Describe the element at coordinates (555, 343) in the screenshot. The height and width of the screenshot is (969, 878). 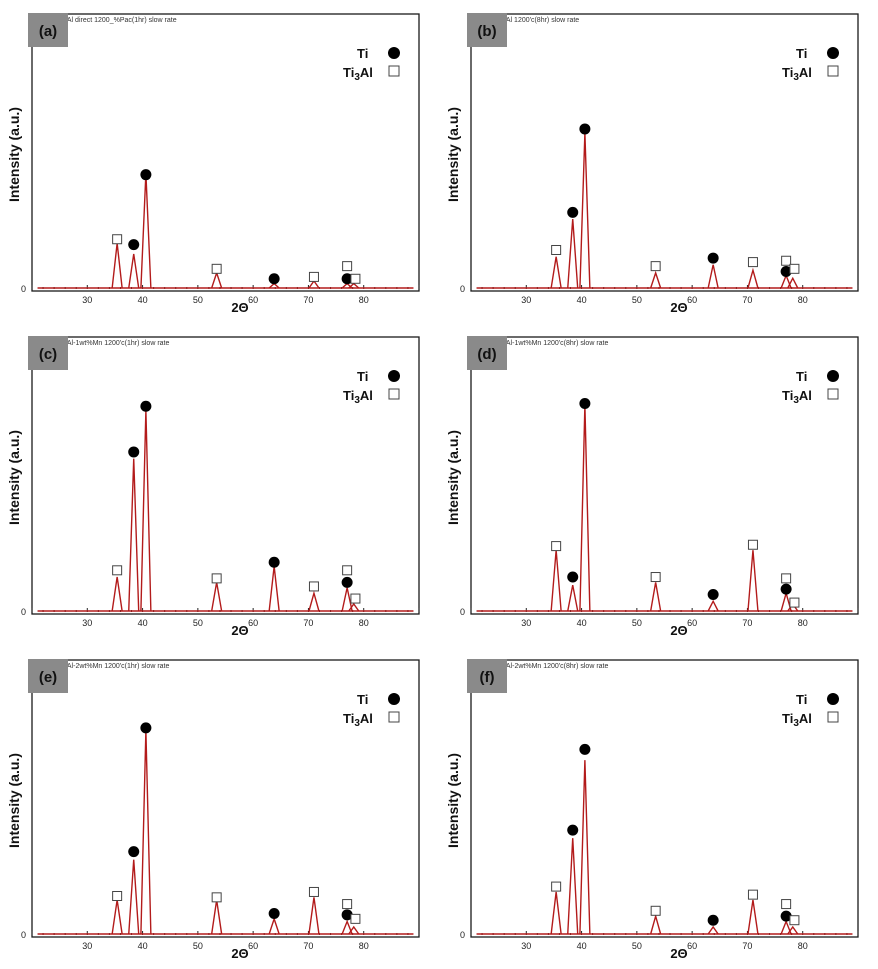
I see `chart-header: LAl-1wt%Mn 1200'c(8hr) slow rate` at that location.